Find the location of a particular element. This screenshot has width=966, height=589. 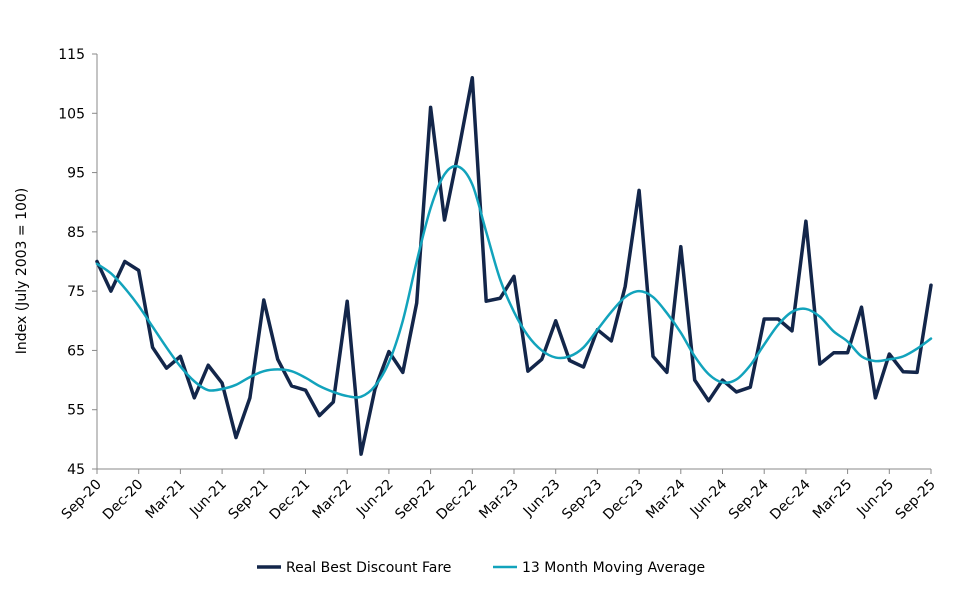

y-tick-label: 75 is located at coordinates (76, 292).